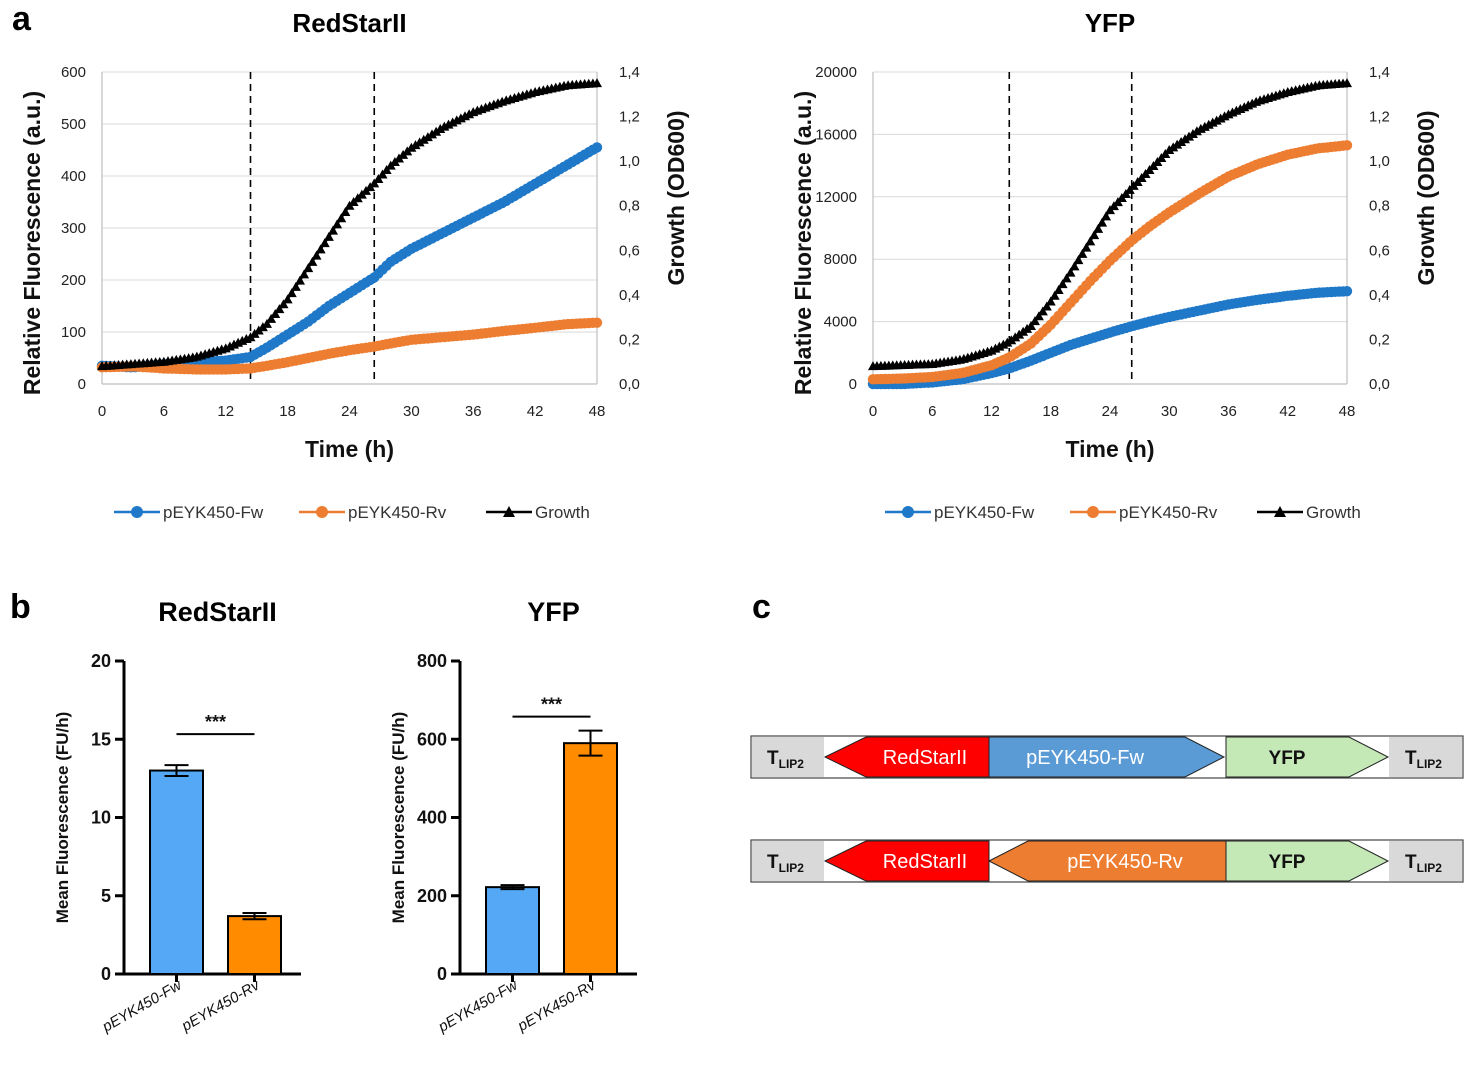 The width and height of the screenshot is (1471, 1068). Describe the element at coordinates (1093, 512) in the screenshot. I see `legend-swatch-marker` at that location.